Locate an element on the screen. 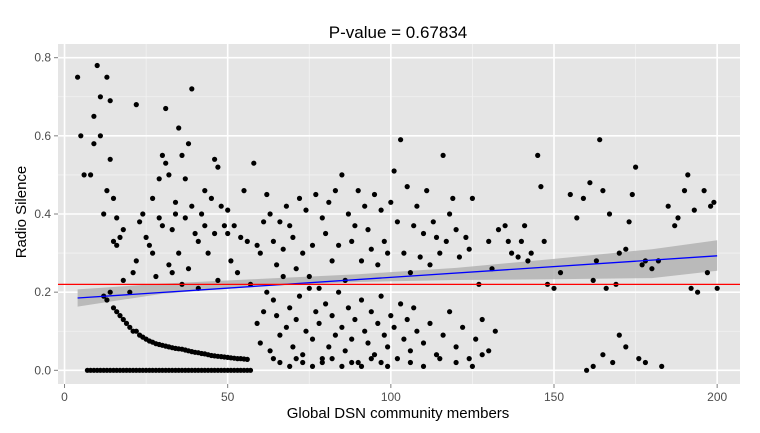  x-tick-label: 200 is located at coordinates (717, 397).